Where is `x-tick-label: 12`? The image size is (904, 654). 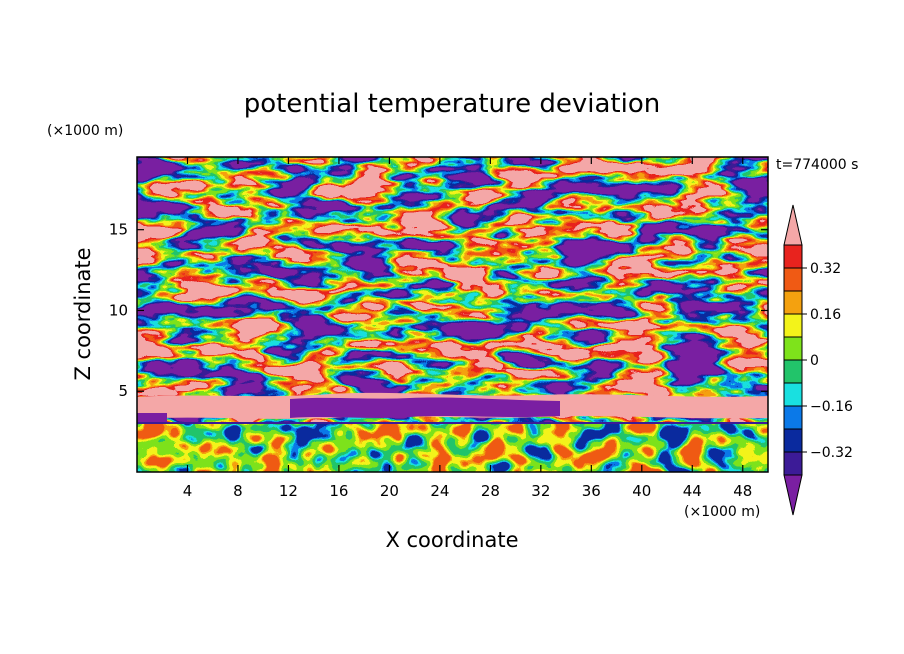 x-tick-label: 12 is located at coordinates (288, 491).